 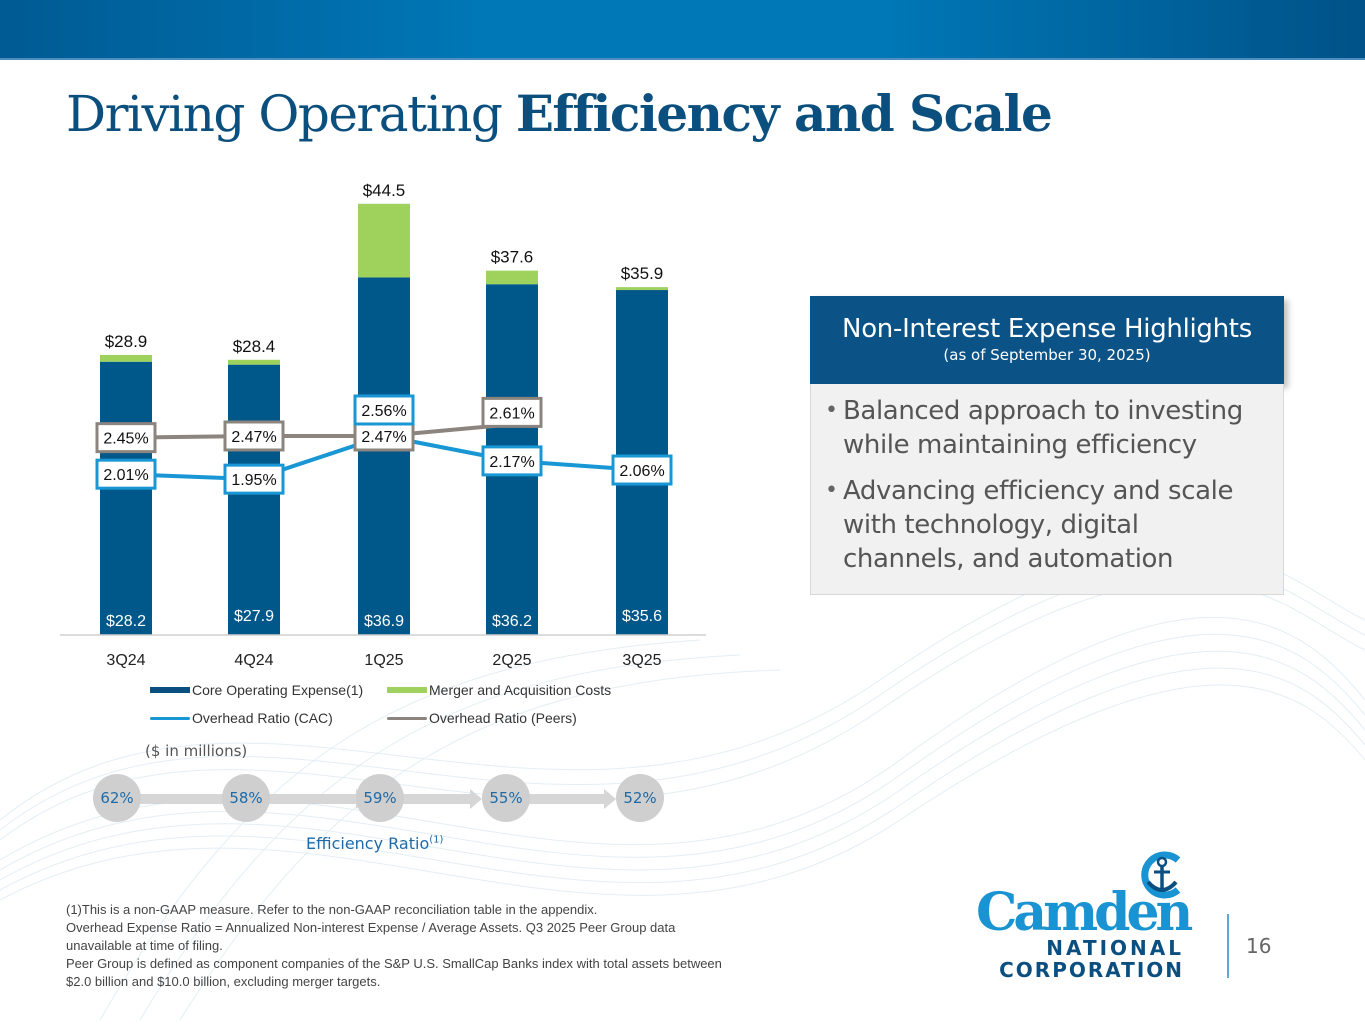 What do you see at coordinates (253, 660) in the screenshot?
I see `x-tick-4Q24: 4Q24` at bounding box center [253, 660].